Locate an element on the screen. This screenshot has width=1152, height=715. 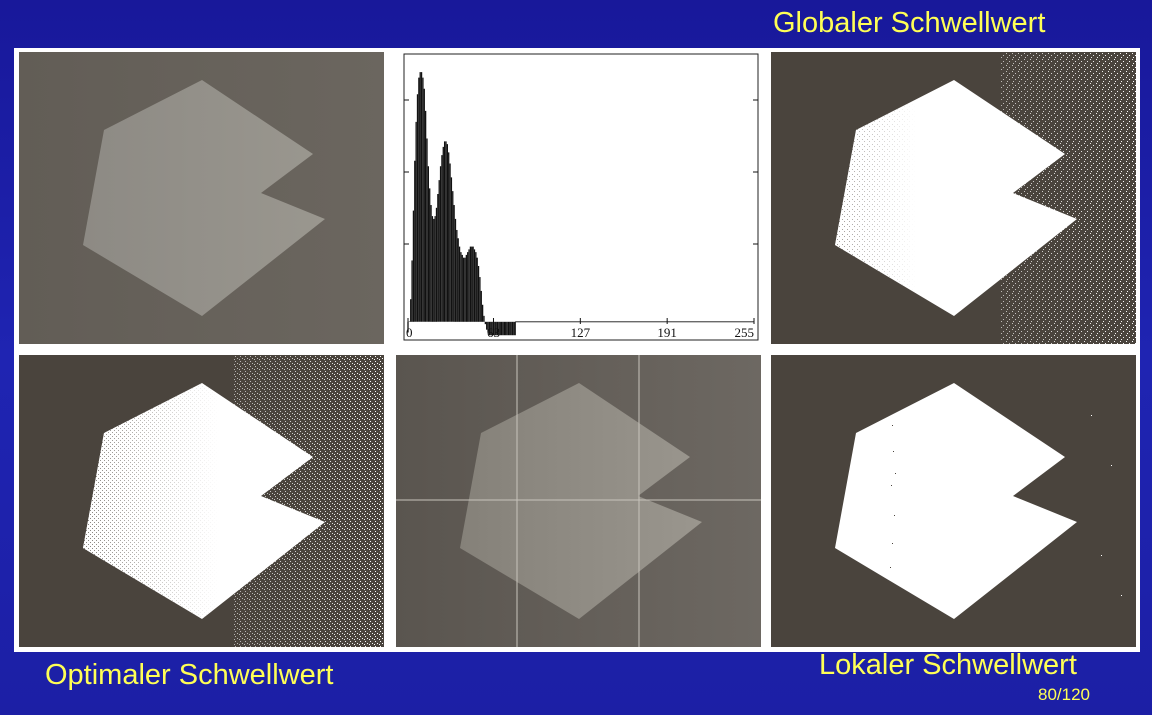
x-tick-label: 0 is located at coordinates (409, 332).